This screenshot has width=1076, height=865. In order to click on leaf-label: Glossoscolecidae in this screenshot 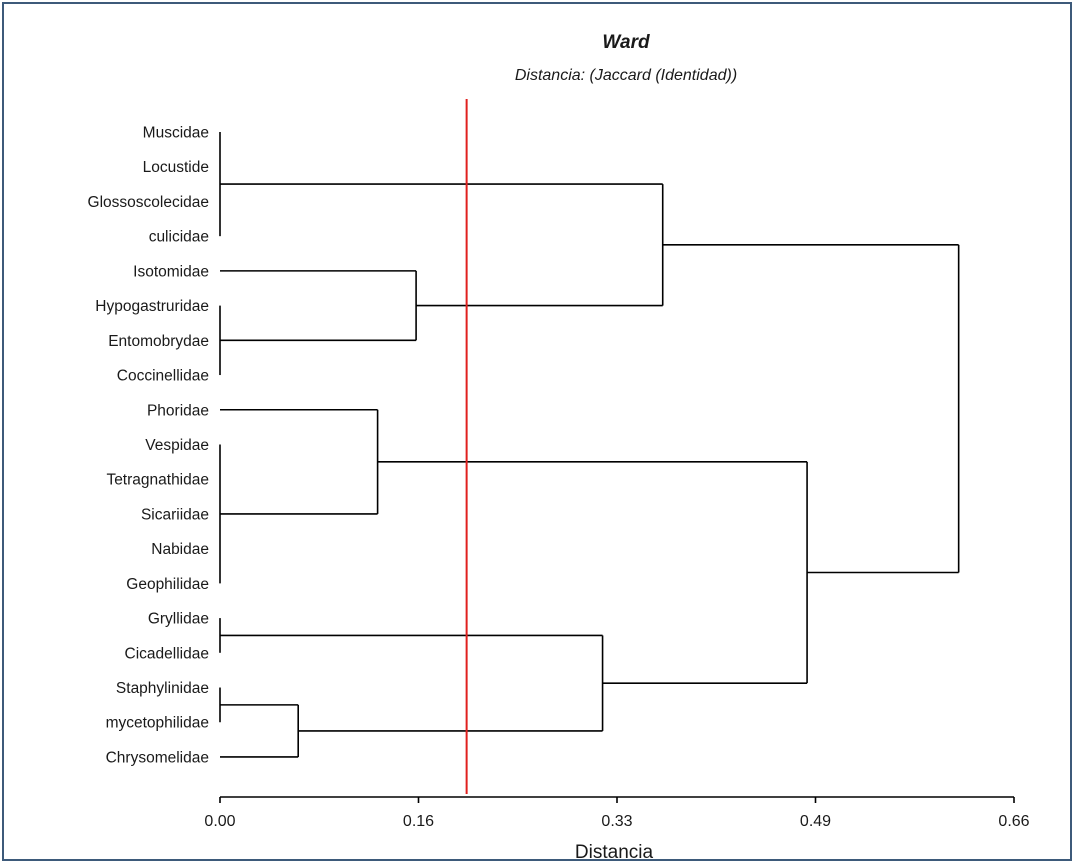, I will do `click(148, 202)`.